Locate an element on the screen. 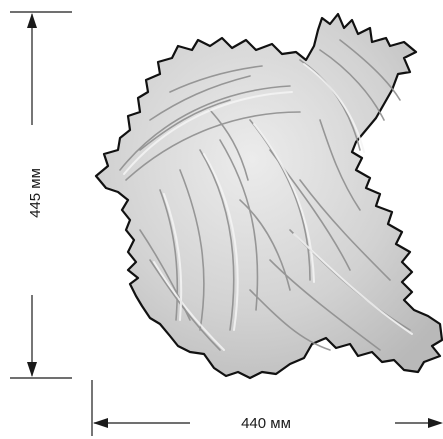  height-dimension is located at coordinates (41, 195).